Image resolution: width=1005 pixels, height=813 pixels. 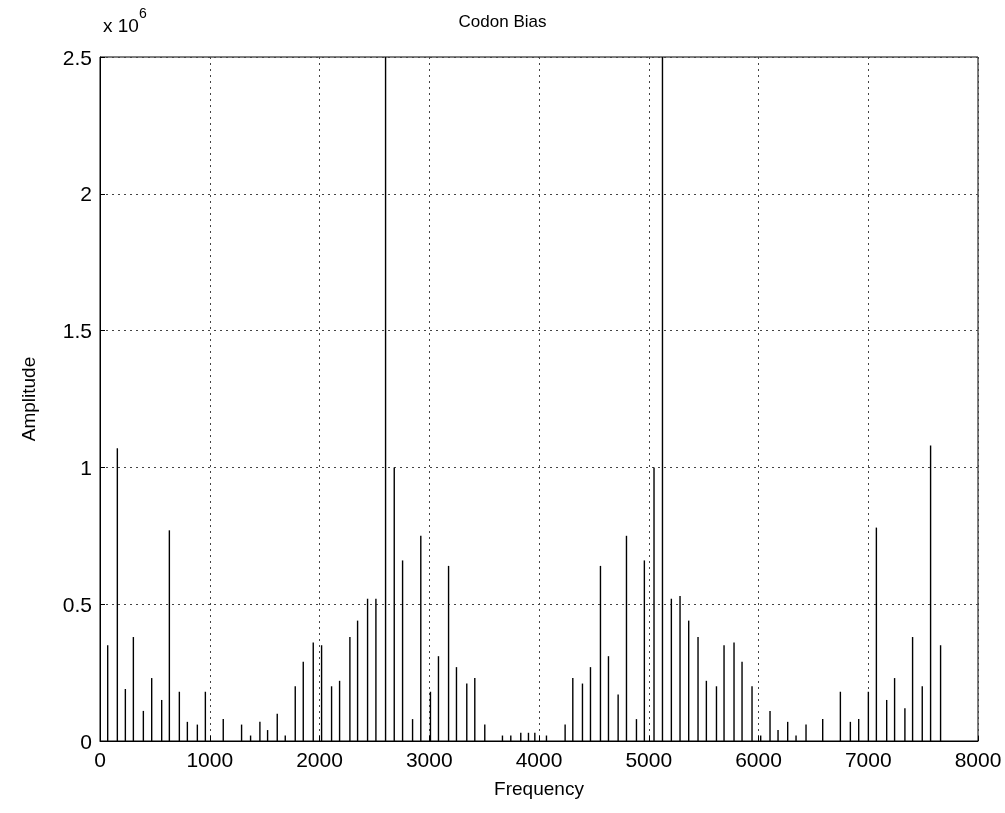 What do you see at coordinates (86, 467) in the screenshot?
I see `y-tick-label: 1` at bounding box center [86, 467].